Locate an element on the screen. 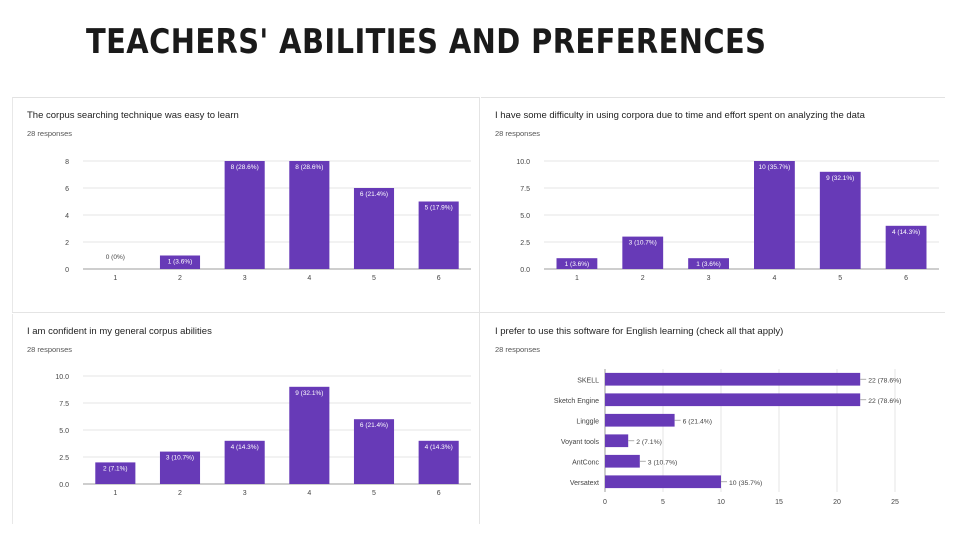 This screenshot has height=540, width=960. x-tick-label: 15 is located at coordinates (779, 502).